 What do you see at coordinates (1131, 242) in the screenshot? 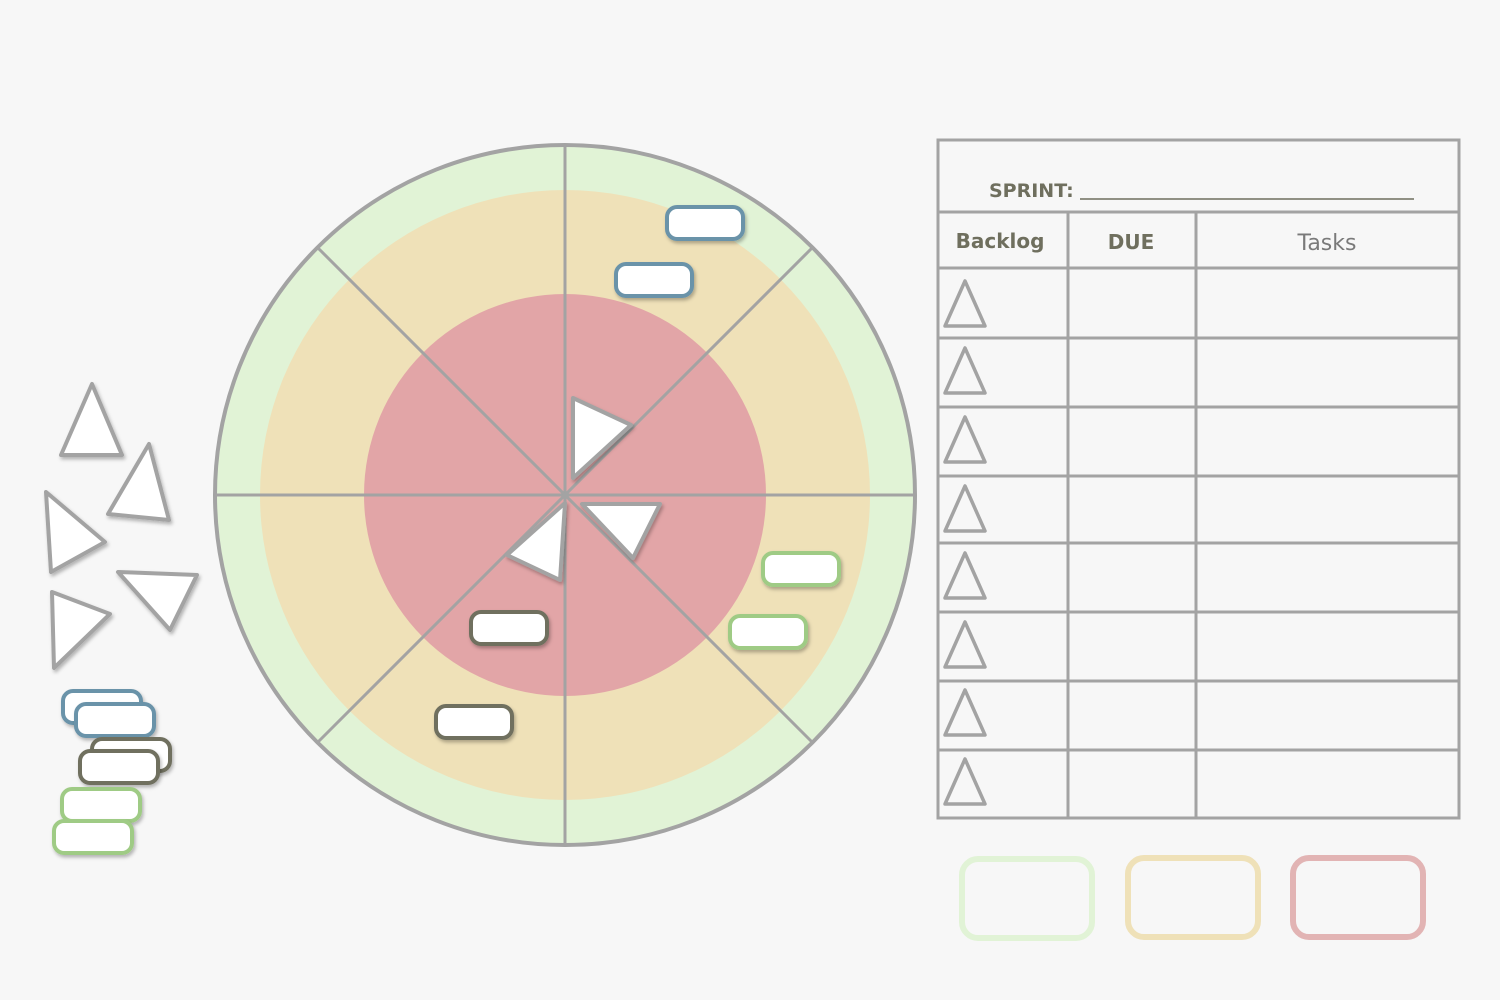
I see `column-header-due: DUE` at bounding box center [1131, 242].